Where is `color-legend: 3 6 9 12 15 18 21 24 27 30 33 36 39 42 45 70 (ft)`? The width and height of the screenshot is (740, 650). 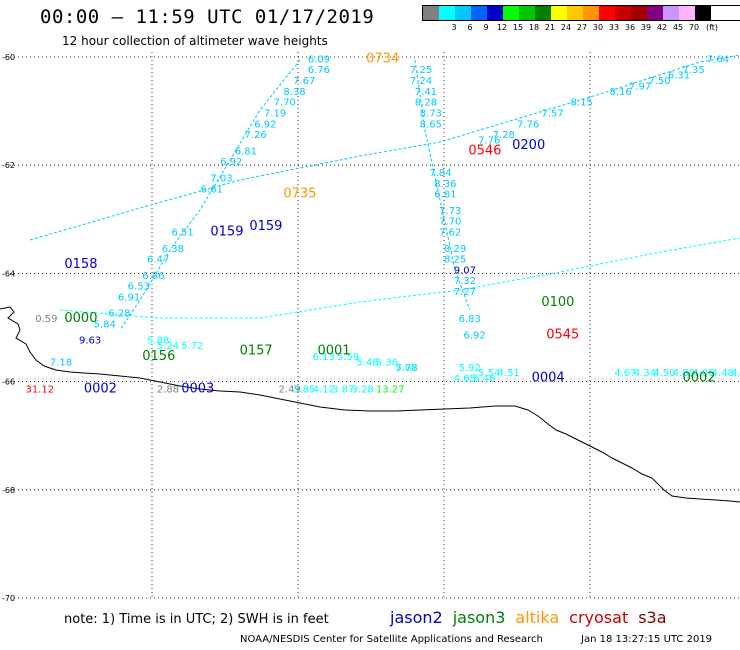 color-legend: 3 6 9 12 15 18 21 24 27 30 33 36 39 42 45 70 (ft) is located at coordinates (581, 19).